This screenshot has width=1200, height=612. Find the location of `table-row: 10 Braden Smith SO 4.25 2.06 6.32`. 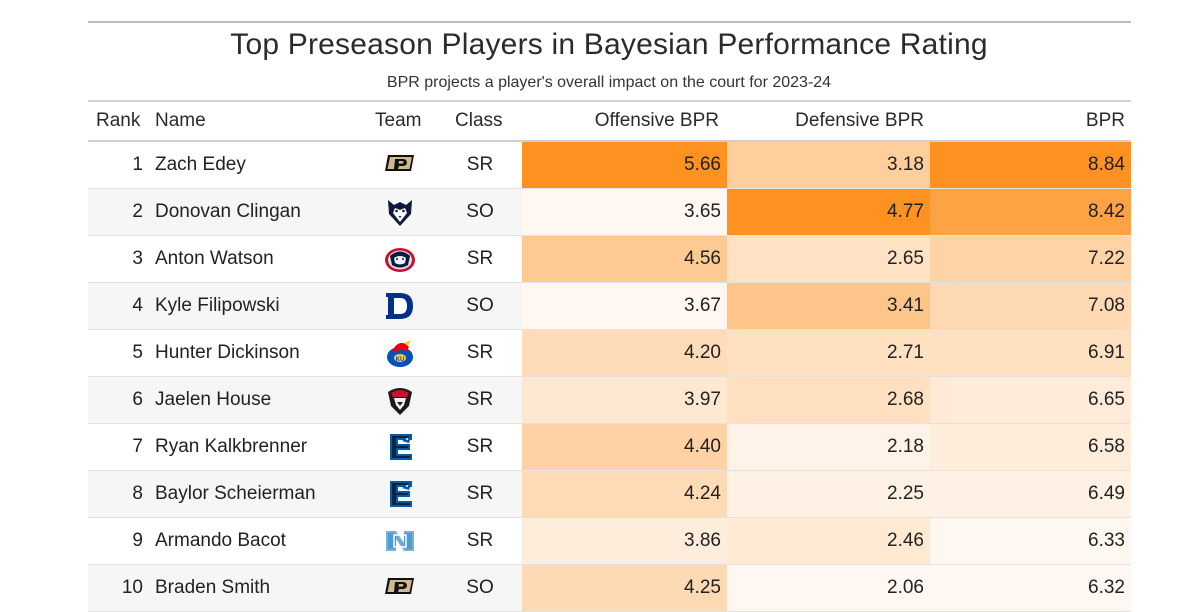

table-row: 10 Braden Smith SO 4.25 2.06 6.32 is located at coordinates (609, 588).